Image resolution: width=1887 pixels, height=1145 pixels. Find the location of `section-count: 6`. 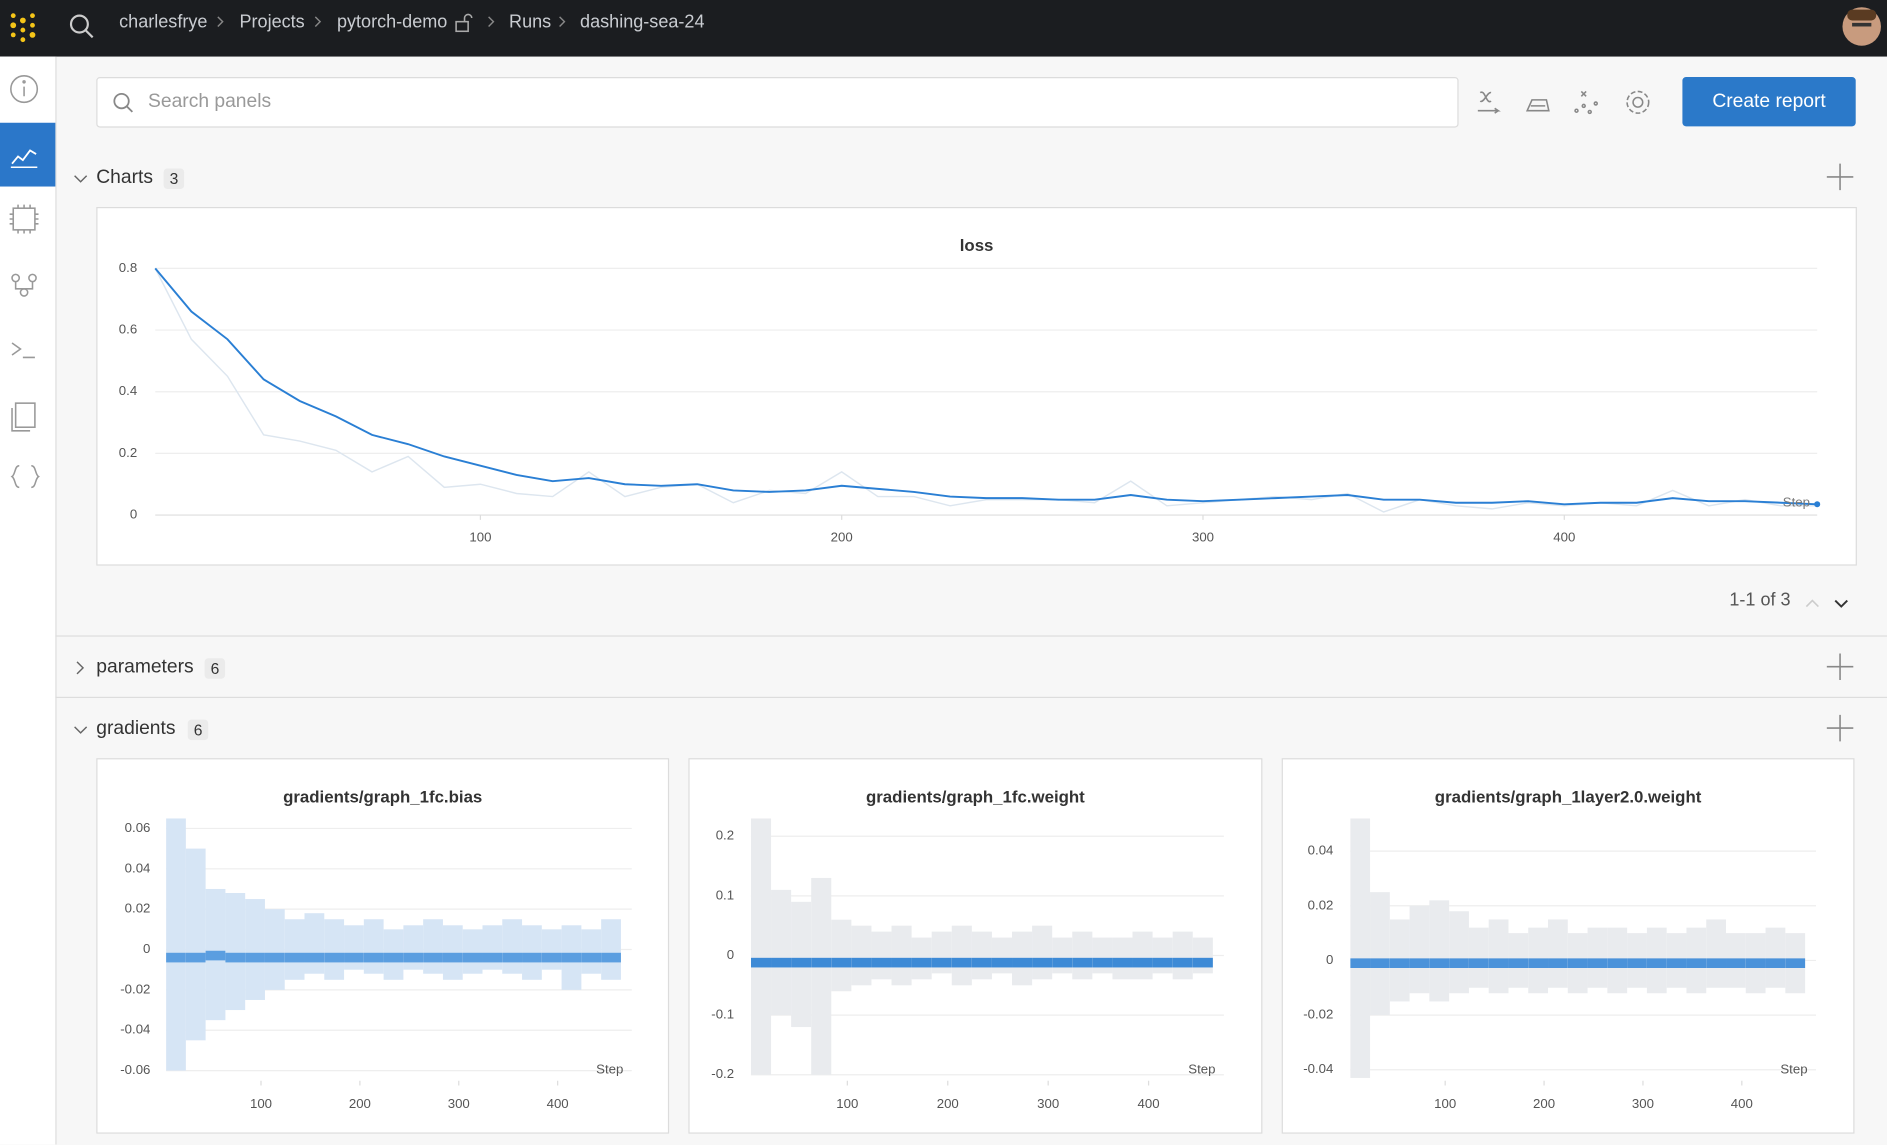

section-count: 6 is located at coordinates (215, 668).